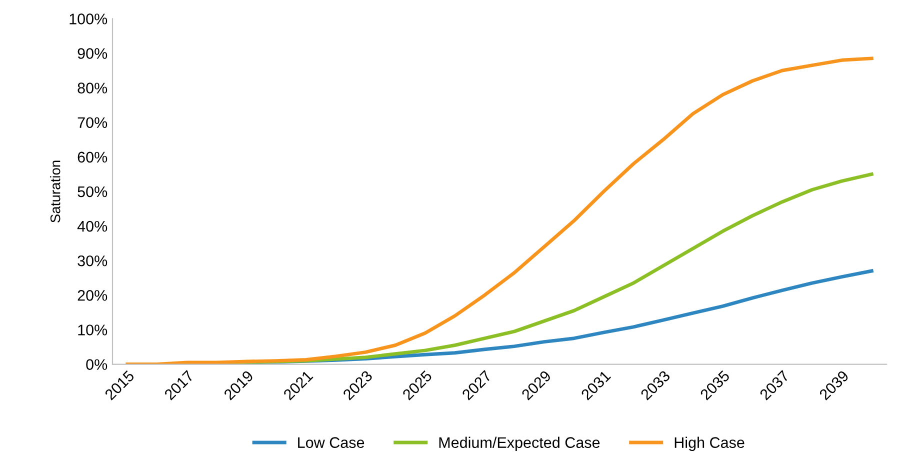 This screenshot has height=467, width=900. What do you see at coordinates (92, 226) in the screenshot?
I see `y-tick-label: 40%` at bounding box center [92, 226].